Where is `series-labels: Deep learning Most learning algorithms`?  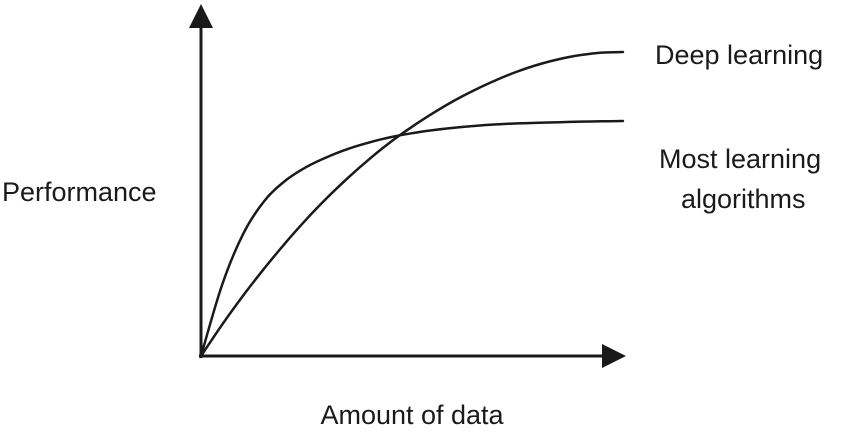
series-labels: Deep learning Most learning algorithms is located at coordinates (739, 127).